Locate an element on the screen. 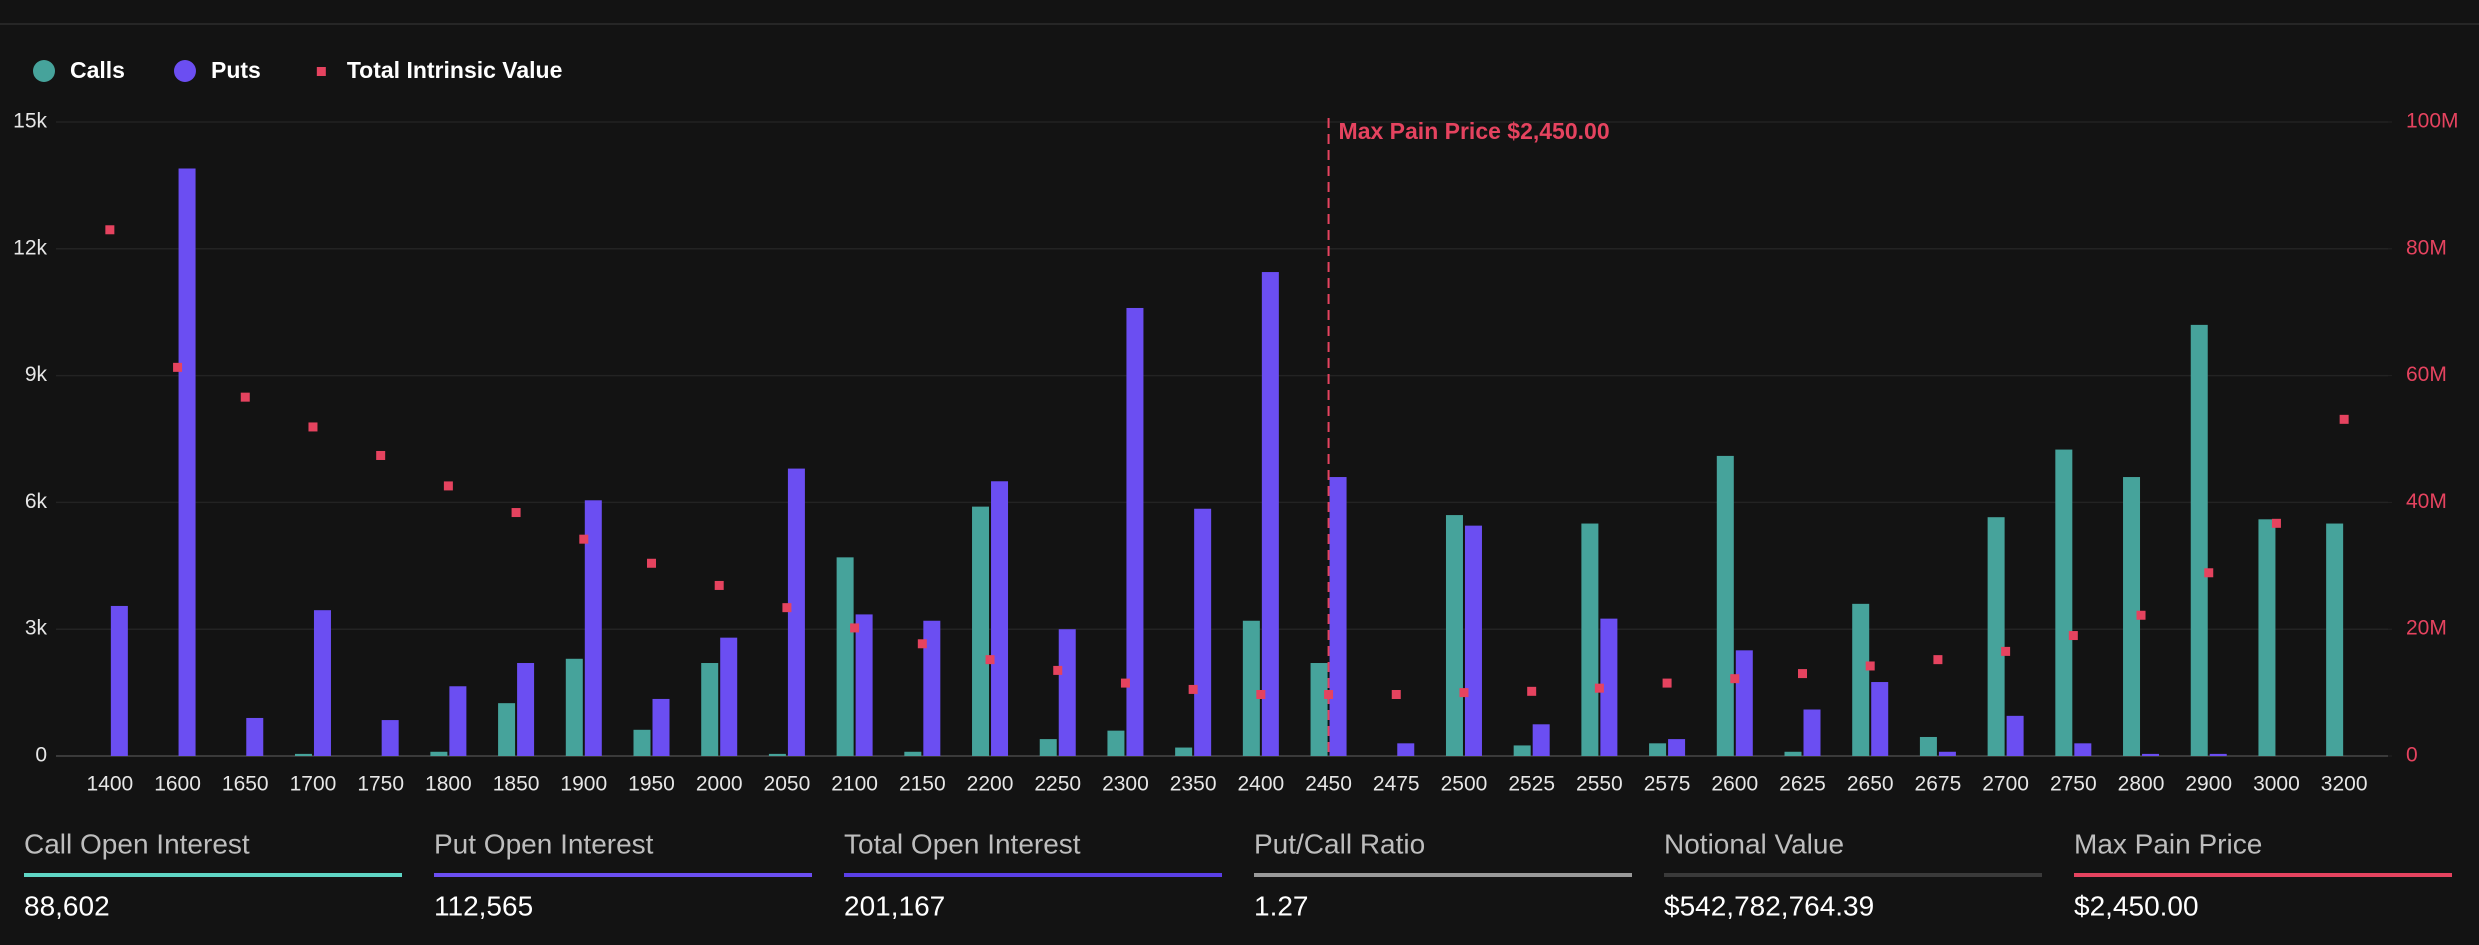 The width and height of the screenshot is (2479, 945). x-tick-label: 1900 is located at coordinates (583, 784).